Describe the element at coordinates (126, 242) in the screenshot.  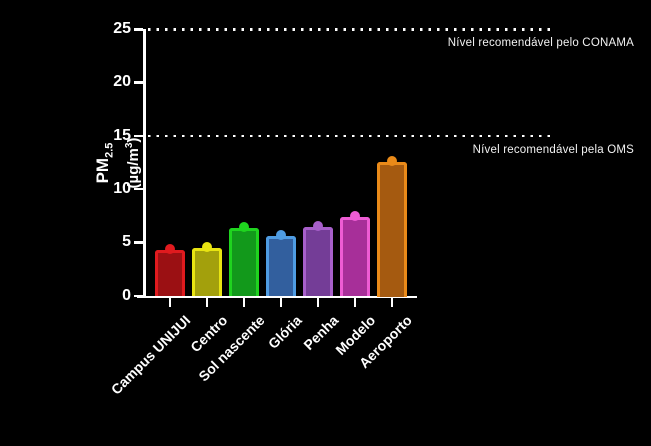
I see `y-tick-label: 5` at that location.